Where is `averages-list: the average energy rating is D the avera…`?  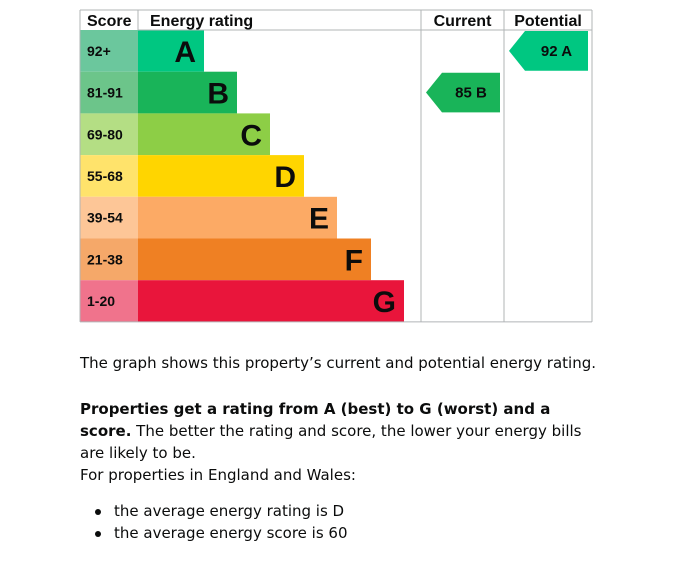 averages-list: the average energy rating is D the avera… is located at coordinates (214, 522).